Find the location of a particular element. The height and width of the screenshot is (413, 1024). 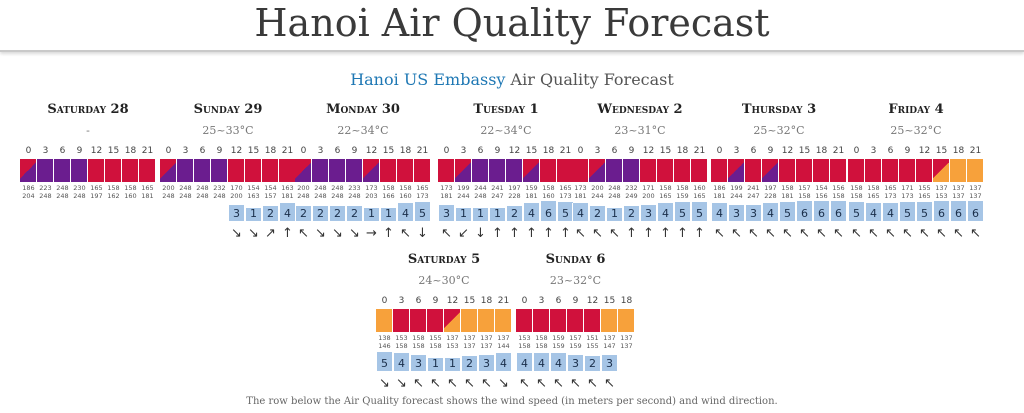

aqi-value: 200 244 is located at coordinates (597, 192).